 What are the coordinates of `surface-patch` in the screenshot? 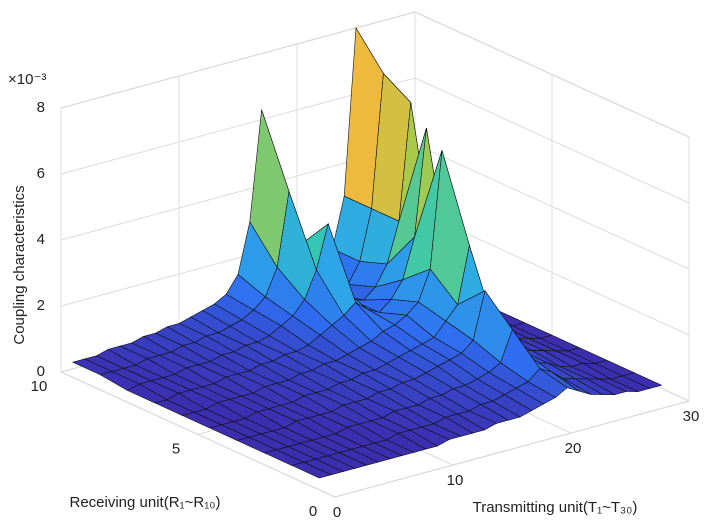 It's located at (312, 470).